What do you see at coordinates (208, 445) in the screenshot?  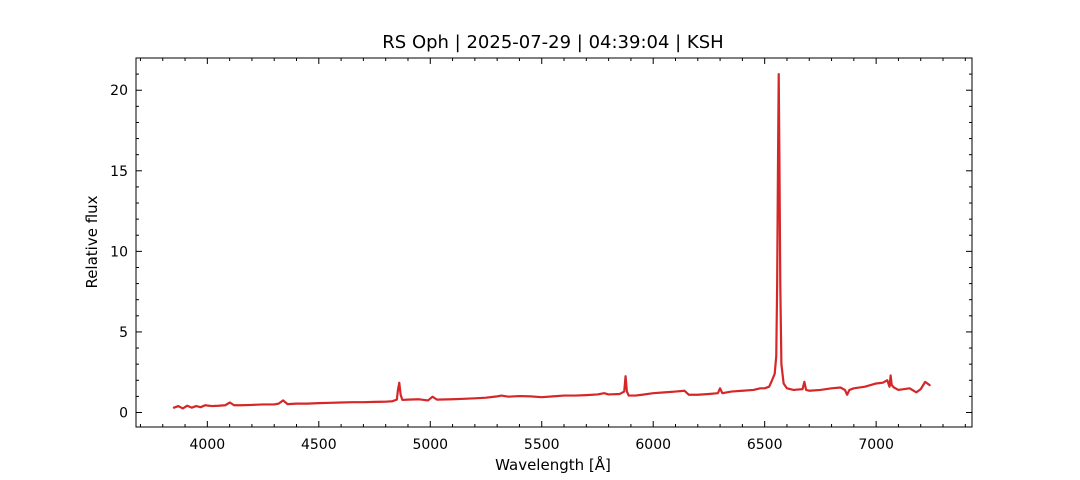 I see `x-tick-label: 4000` at bounding box center [208, 445].